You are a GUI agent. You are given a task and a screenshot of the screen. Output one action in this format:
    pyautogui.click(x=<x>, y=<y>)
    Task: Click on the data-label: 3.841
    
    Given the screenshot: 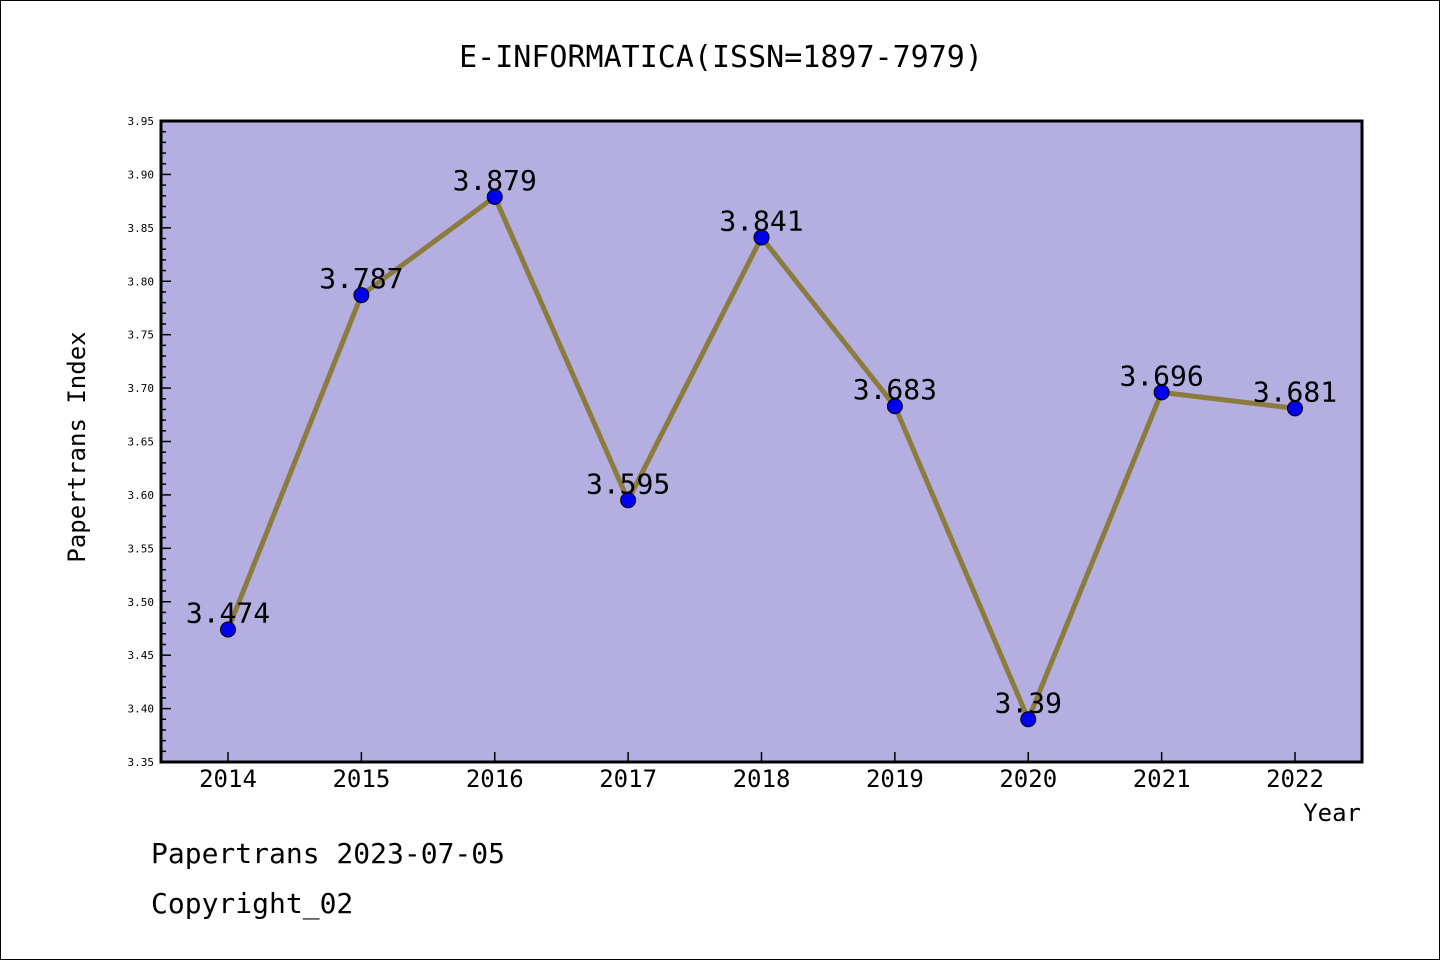 What is the action you would take?
    pyautogui.click(x=761, y=220)
    